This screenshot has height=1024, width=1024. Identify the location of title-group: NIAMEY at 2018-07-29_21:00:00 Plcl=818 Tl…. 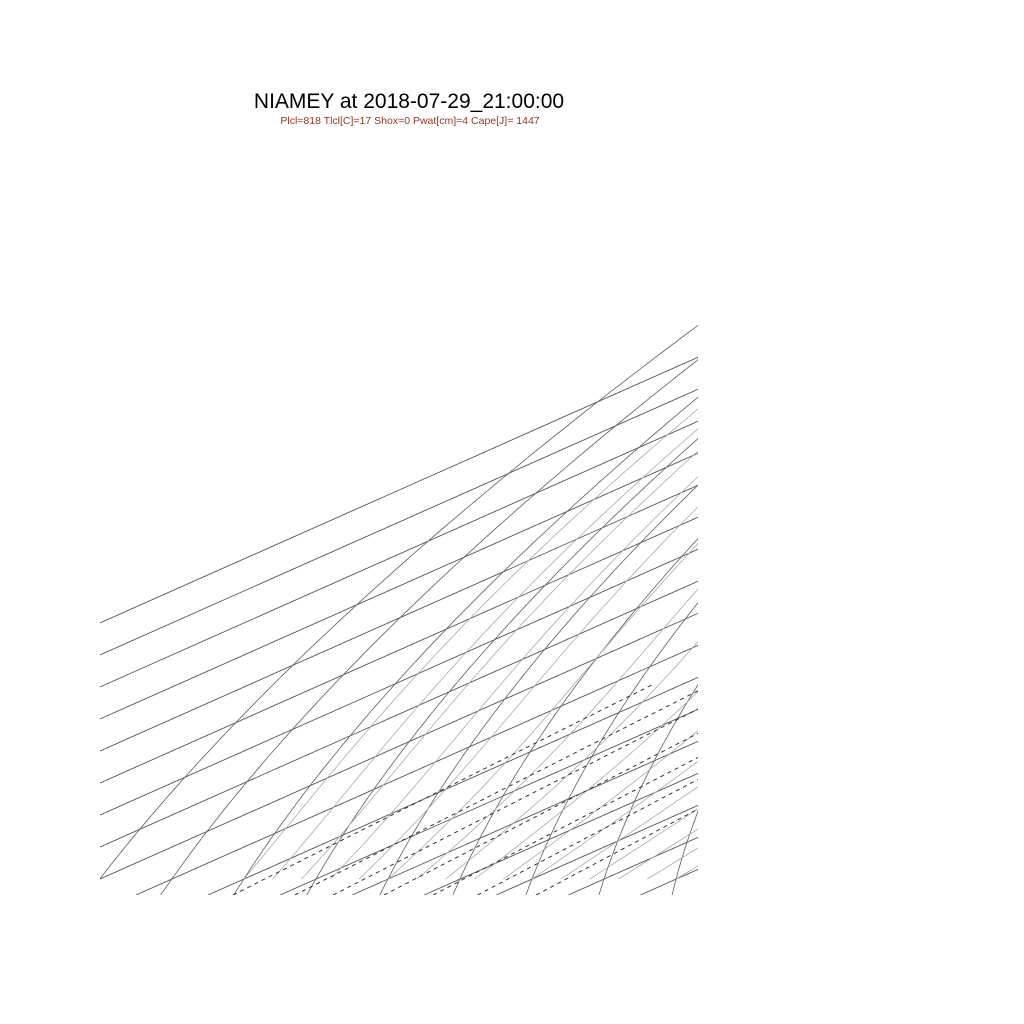
(409, 108).